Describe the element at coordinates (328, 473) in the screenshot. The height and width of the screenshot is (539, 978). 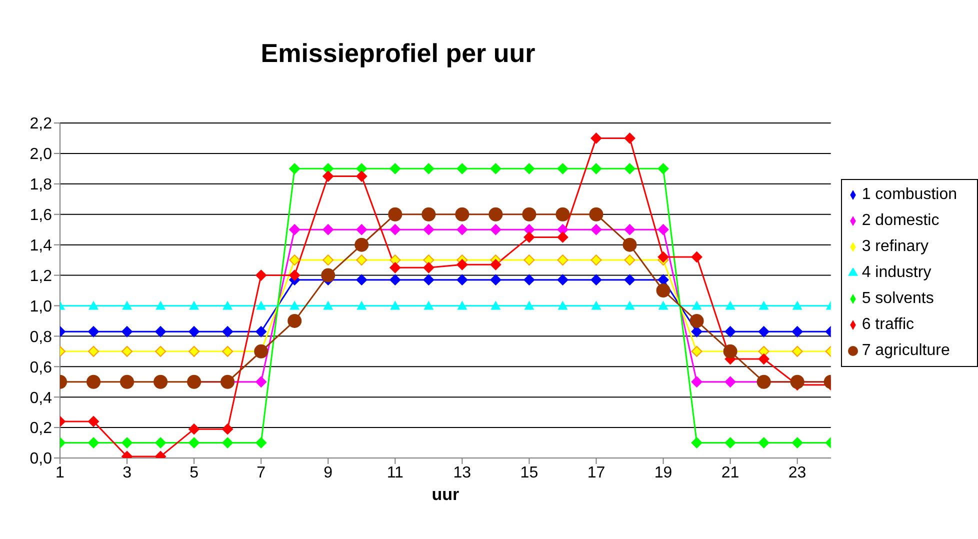
I see `x-tick-label: 9` at that location.